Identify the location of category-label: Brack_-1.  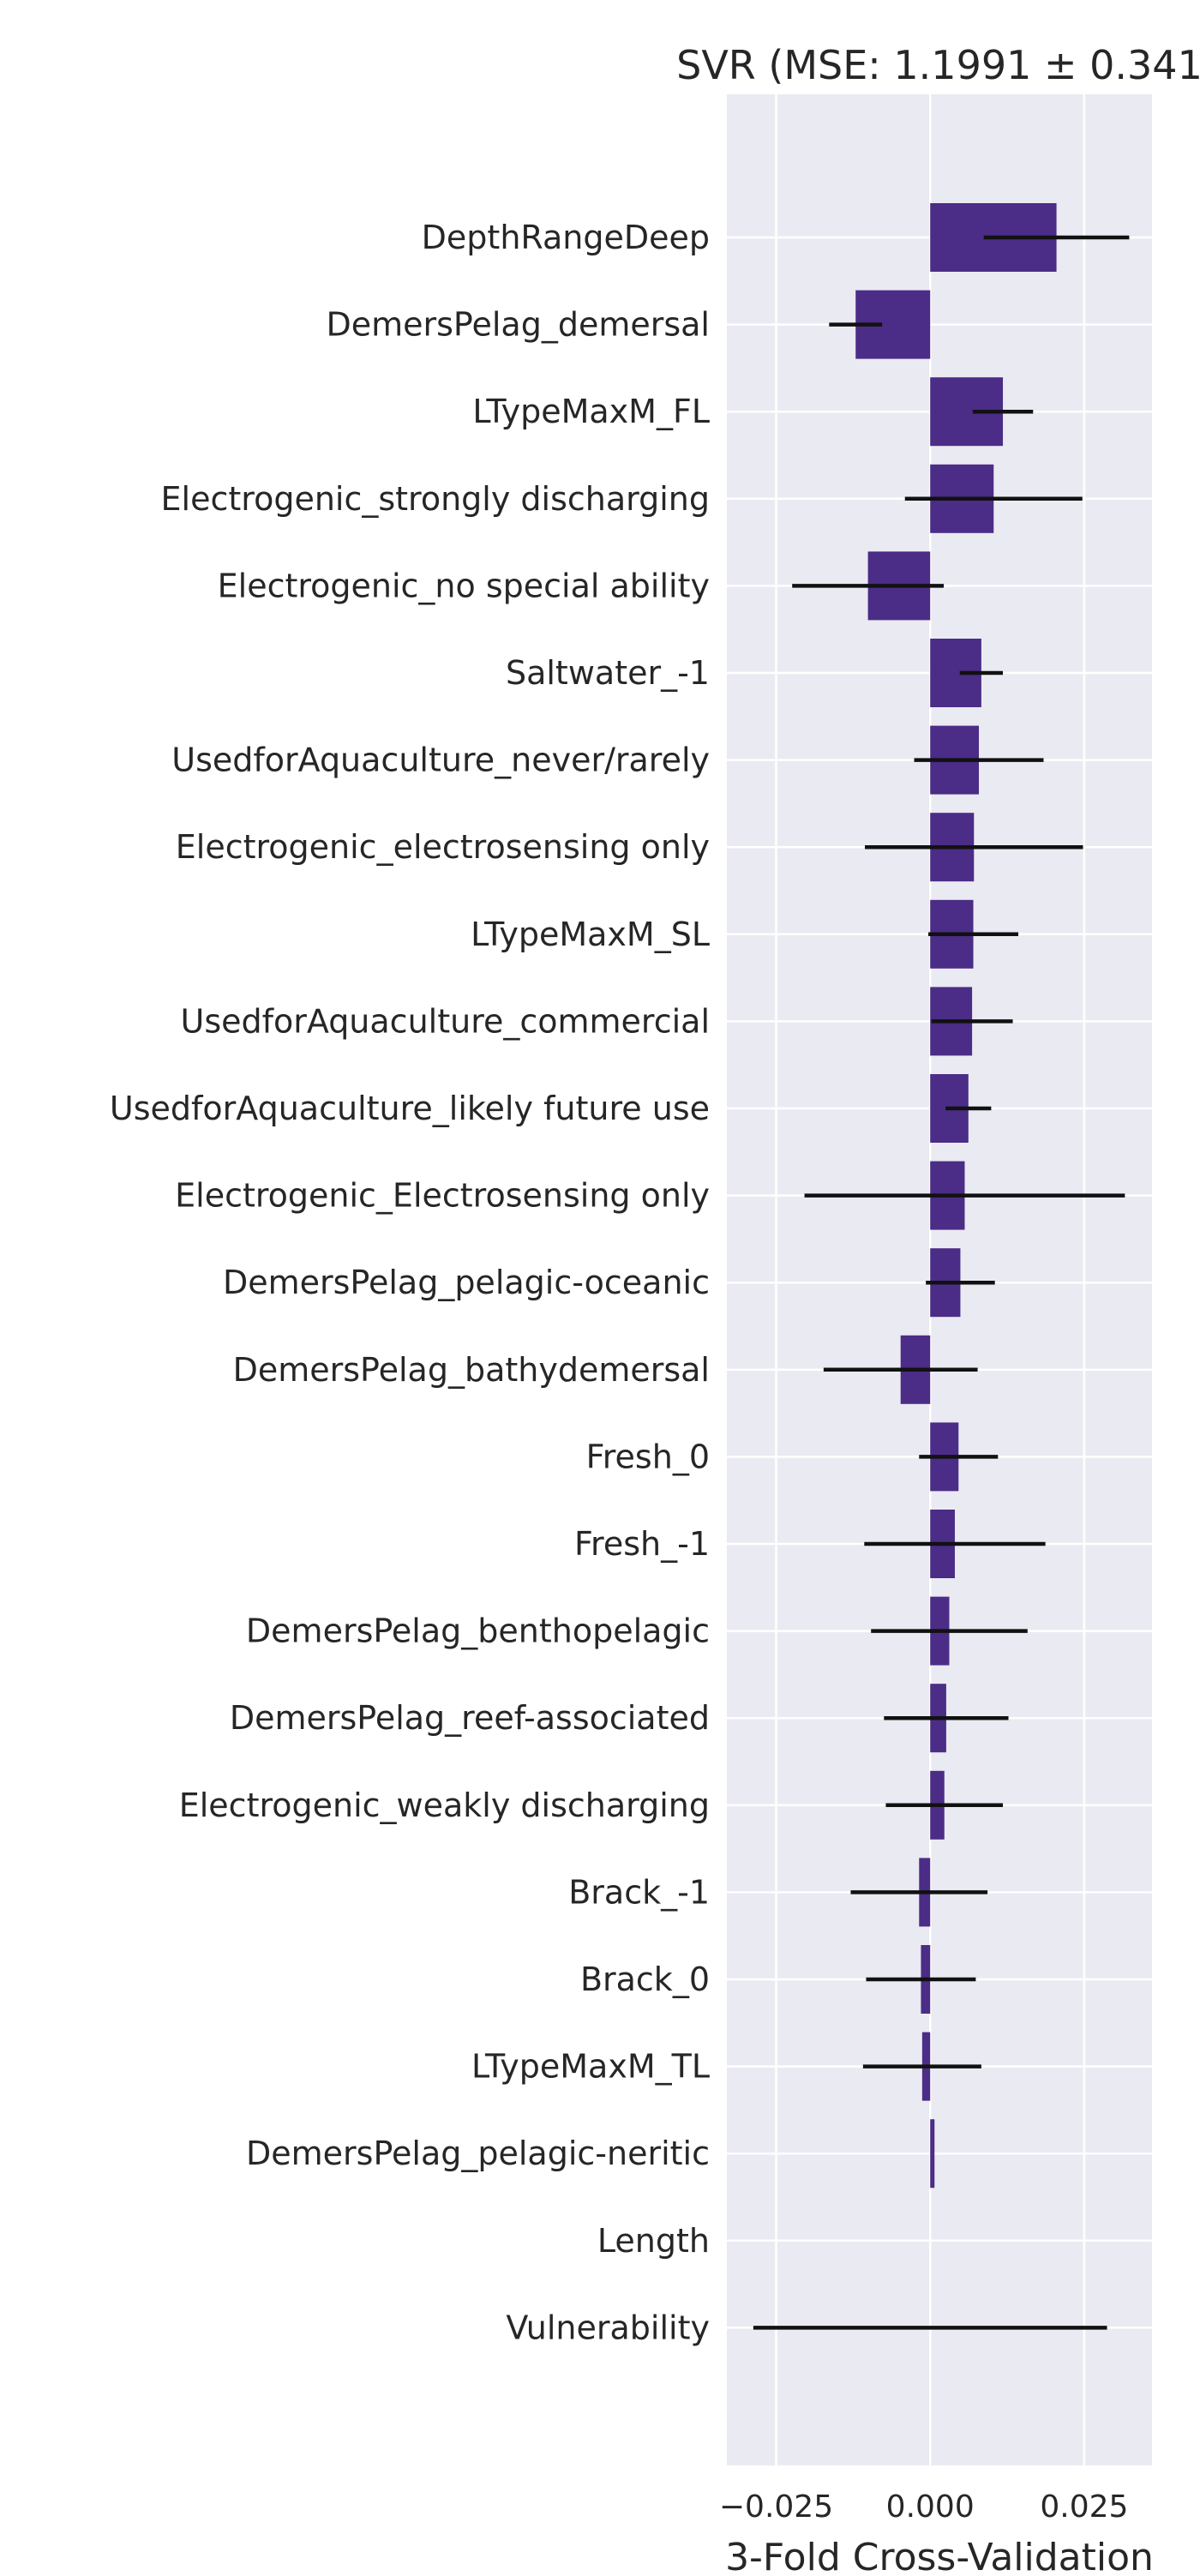
(639, 1892).